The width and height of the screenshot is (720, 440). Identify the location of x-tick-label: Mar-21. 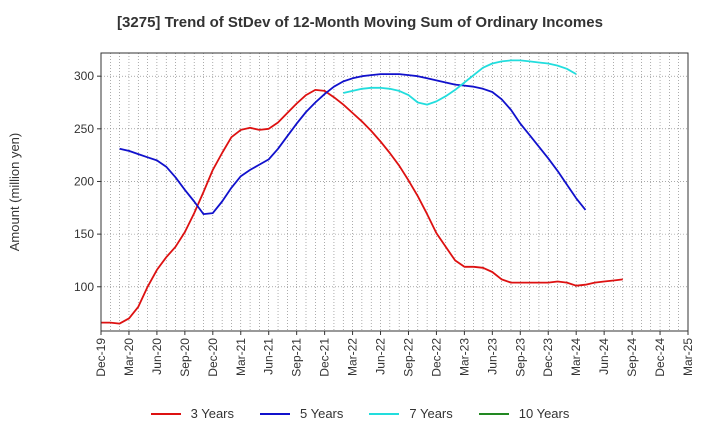
(241, 357).